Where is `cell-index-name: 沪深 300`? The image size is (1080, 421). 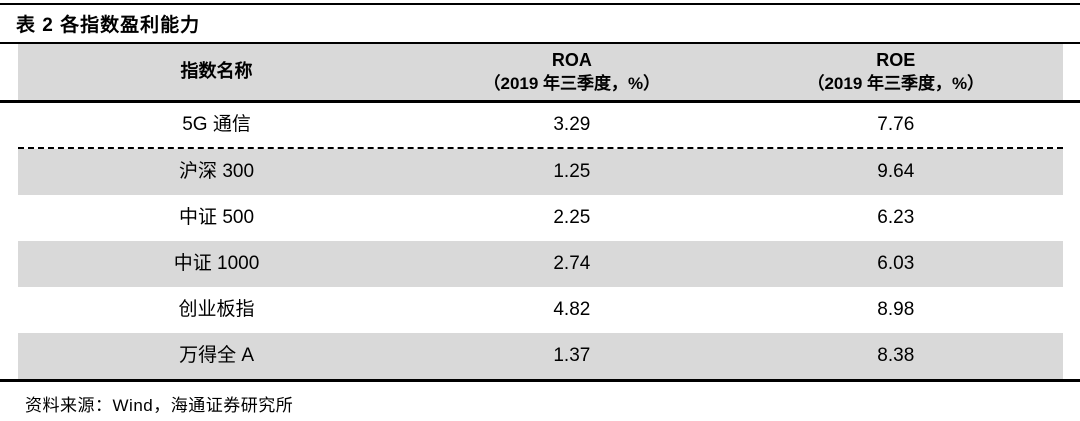
cell-index-name: 沪深 300 is located at coordinates (217, 171).